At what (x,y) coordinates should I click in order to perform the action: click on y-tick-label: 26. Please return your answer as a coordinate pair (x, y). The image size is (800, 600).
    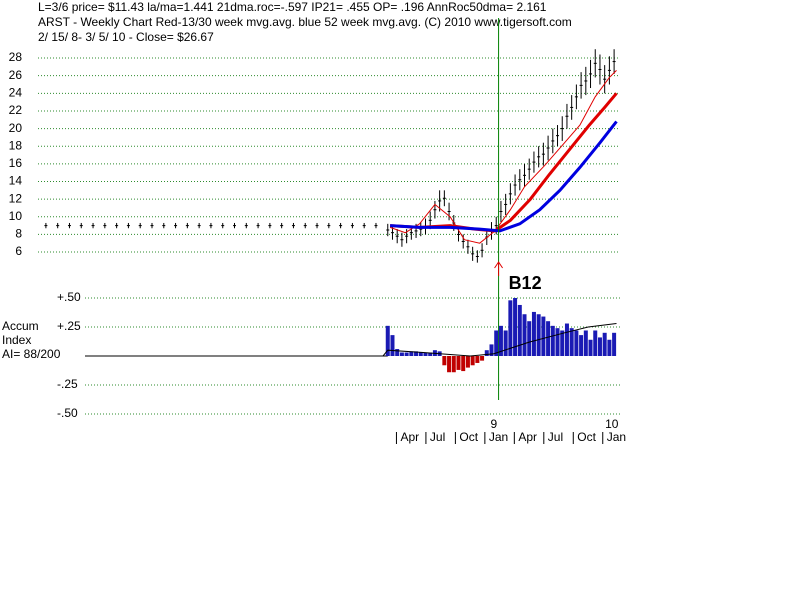
    Looking at the image, I should click on (16, 75).